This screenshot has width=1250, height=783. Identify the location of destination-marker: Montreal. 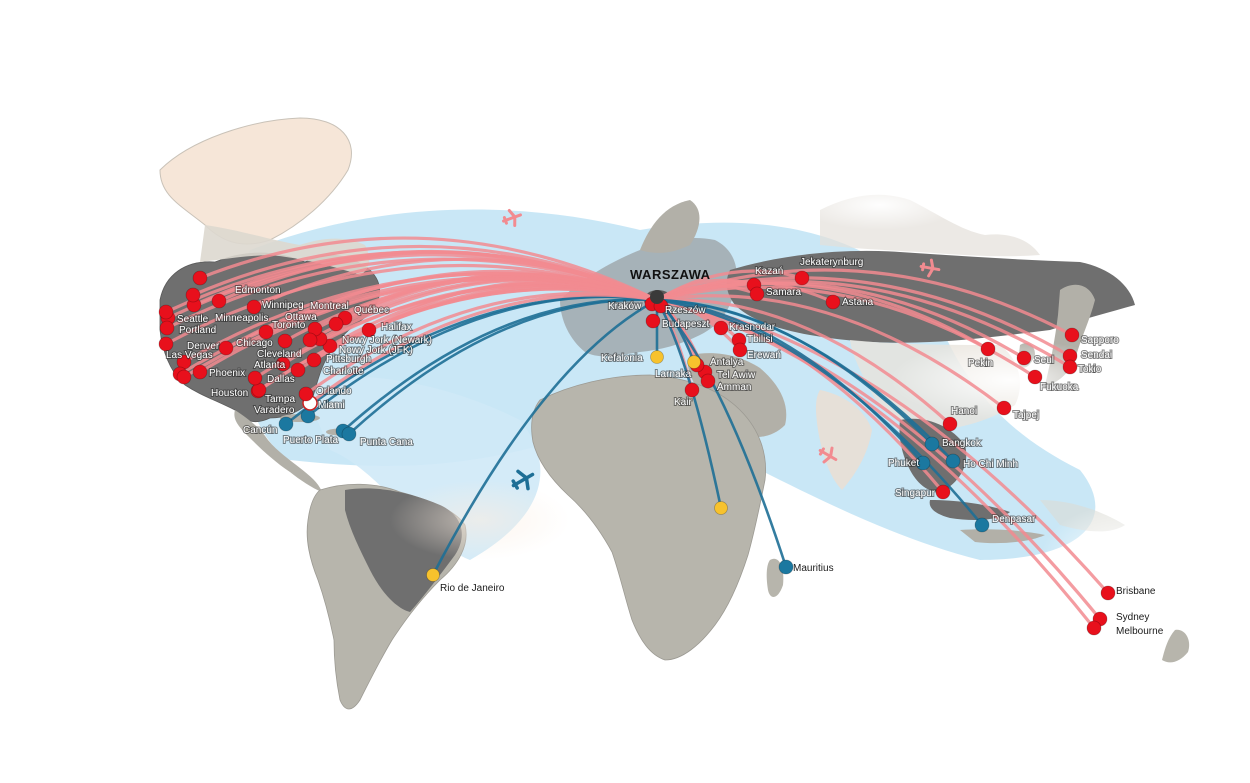
(336, 324).